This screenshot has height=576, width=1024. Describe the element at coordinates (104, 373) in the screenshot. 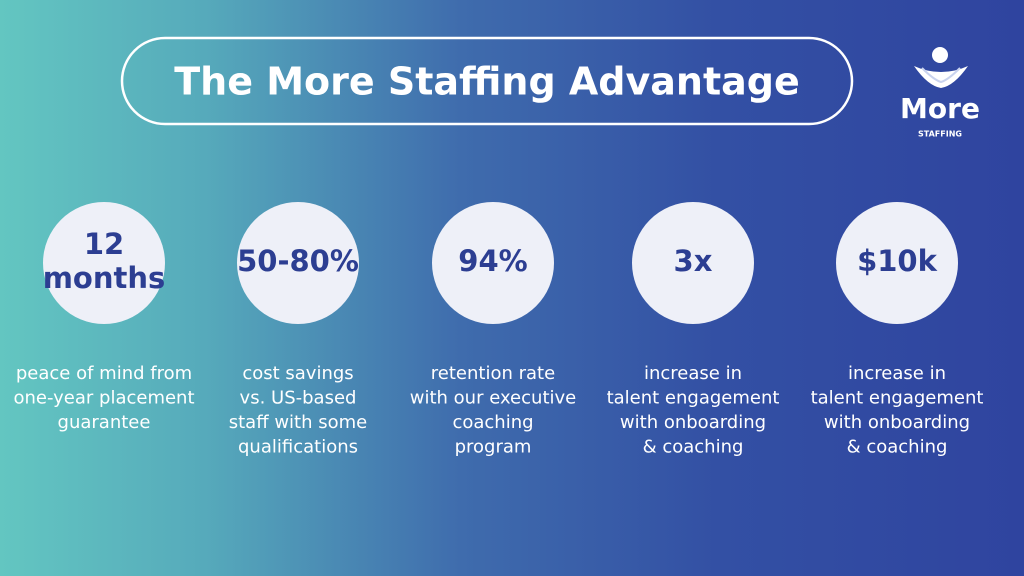

I see `stat-description: peace of mind from` at that location.